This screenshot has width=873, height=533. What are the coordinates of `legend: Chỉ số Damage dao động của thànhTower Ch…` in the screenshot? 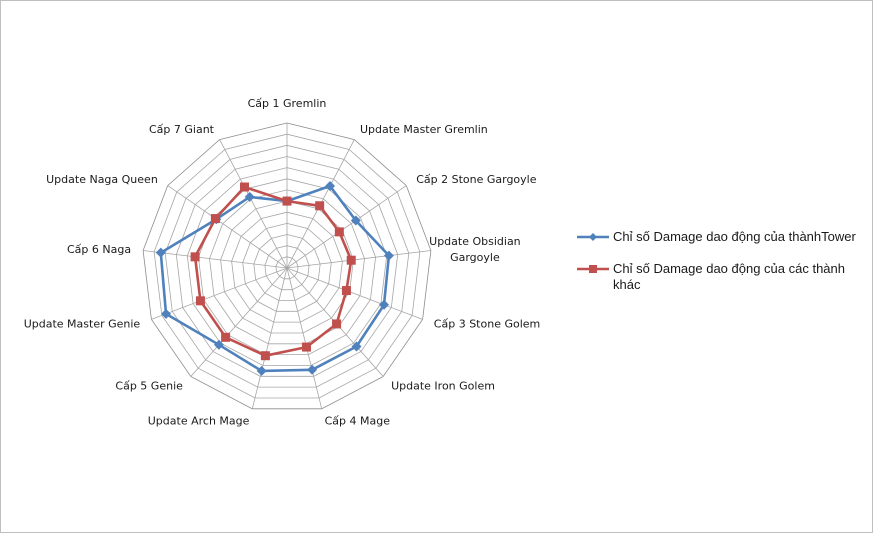 It's located at (722, 269).